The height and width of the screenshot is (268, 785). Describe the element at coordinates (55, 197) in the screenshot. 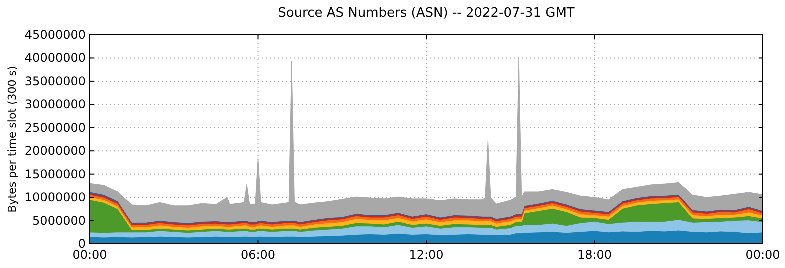

I see `y-tick-label: 10000000` at that location.